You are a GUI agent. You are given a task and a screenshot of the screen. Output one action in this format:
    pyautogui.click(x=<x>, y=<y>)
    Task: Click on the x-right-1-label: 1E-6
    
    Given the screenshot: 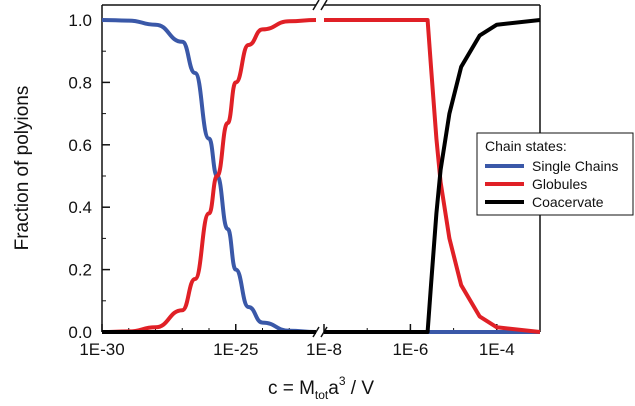 What is the action you would take?
    pyautogui.click(x=410, y=349)
    